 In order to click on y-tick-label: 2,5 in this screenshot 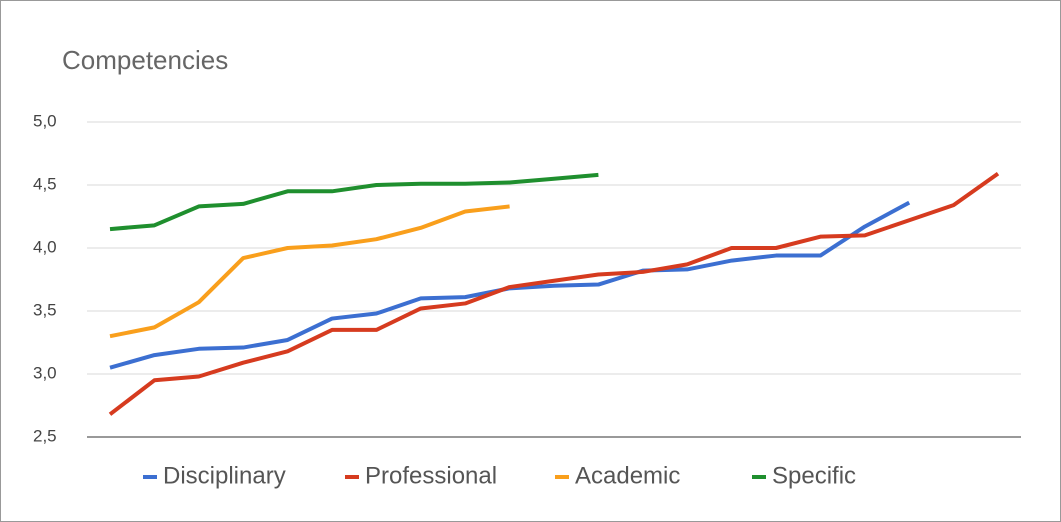, I will do `click(45, 435)`.